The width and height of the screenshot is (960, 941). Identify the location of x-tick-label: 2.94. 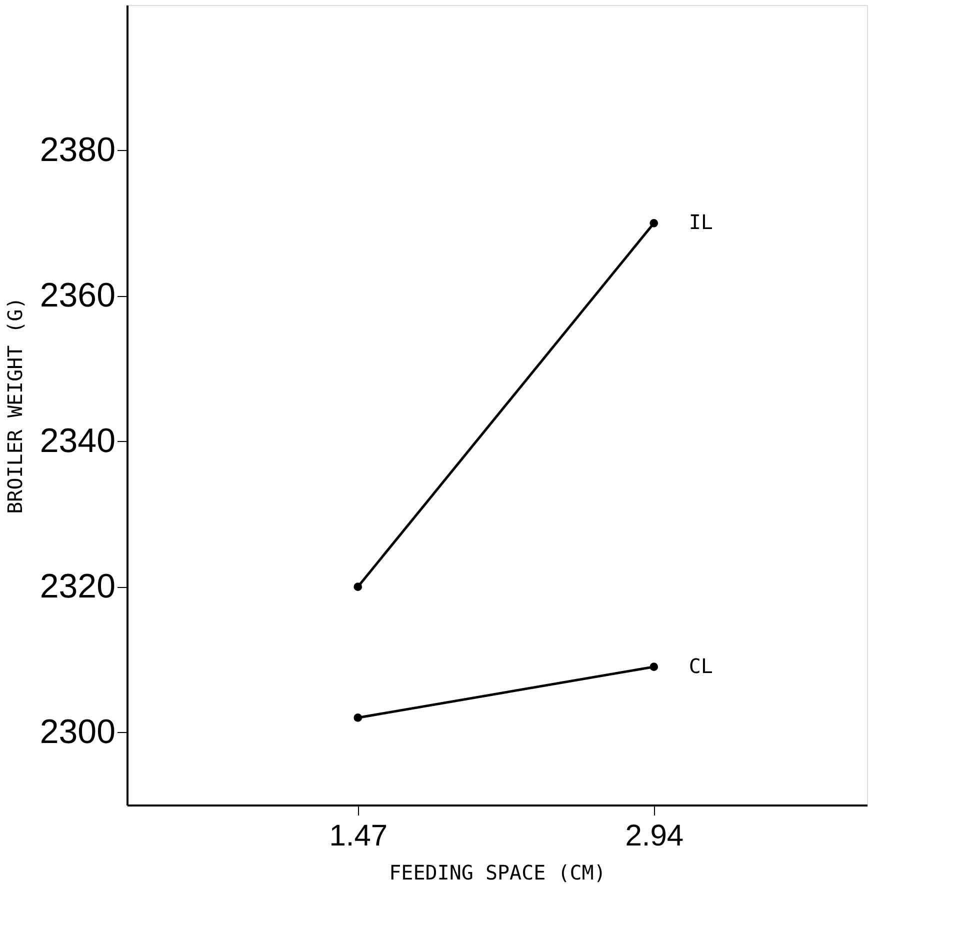
(654, 836).